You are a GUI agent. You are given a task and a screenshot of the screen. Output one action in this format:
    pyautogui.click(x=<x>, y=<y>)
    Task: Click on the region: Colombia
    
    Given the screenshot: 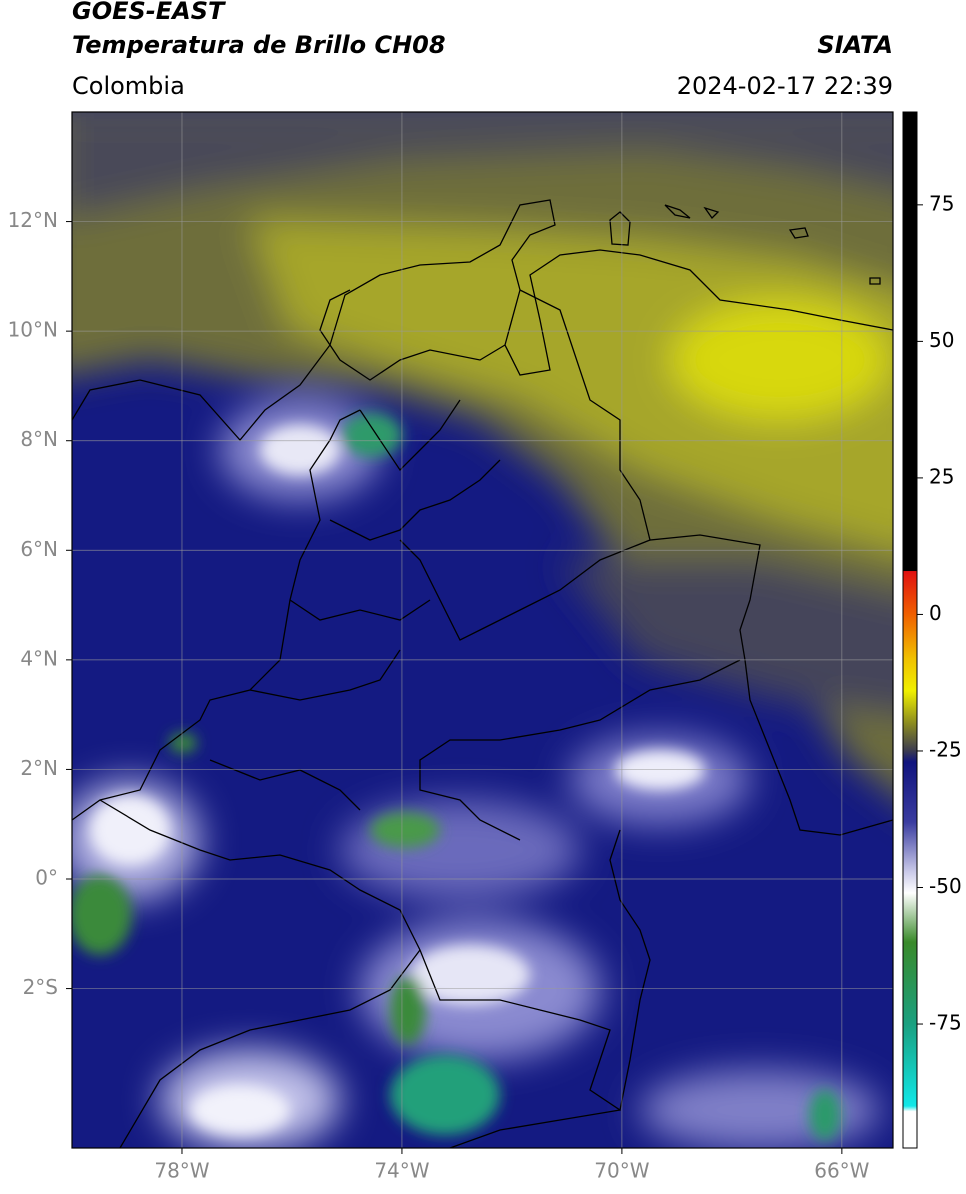 What is the action you would take?
    pyautogui.click(x=128, y=86)
    